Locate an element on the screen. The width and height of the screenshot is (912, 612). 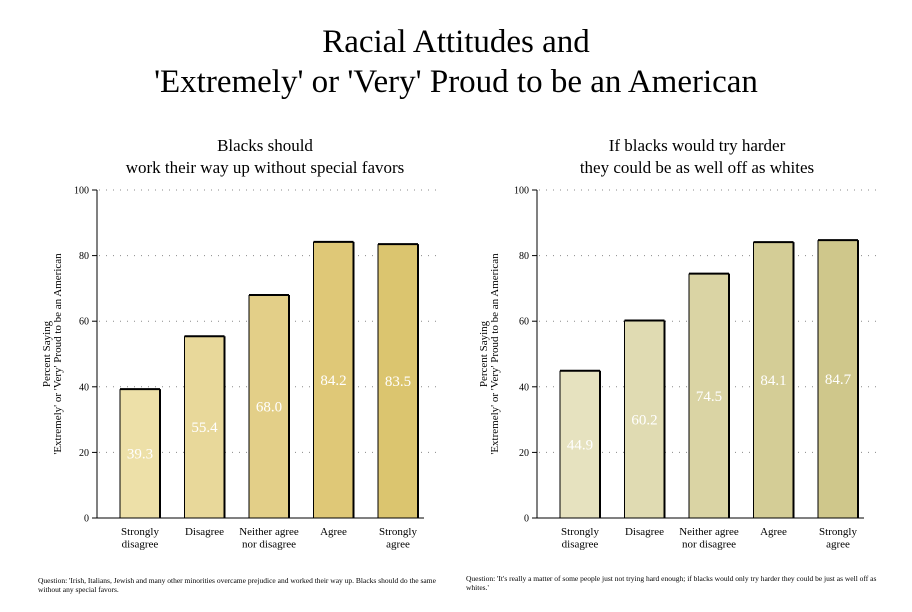
chart-title-line2: they could be as well off as whites is located at coordinates (697, 167).